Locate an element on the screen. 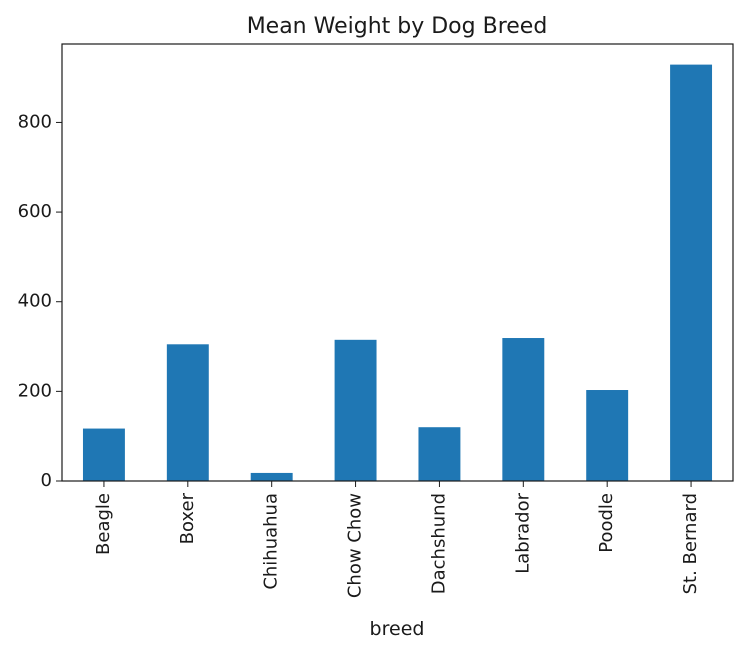 Image resolution: width=742 pixels, height=650 pixels. x-axis-label: breed is located at coordinates (397, 629).